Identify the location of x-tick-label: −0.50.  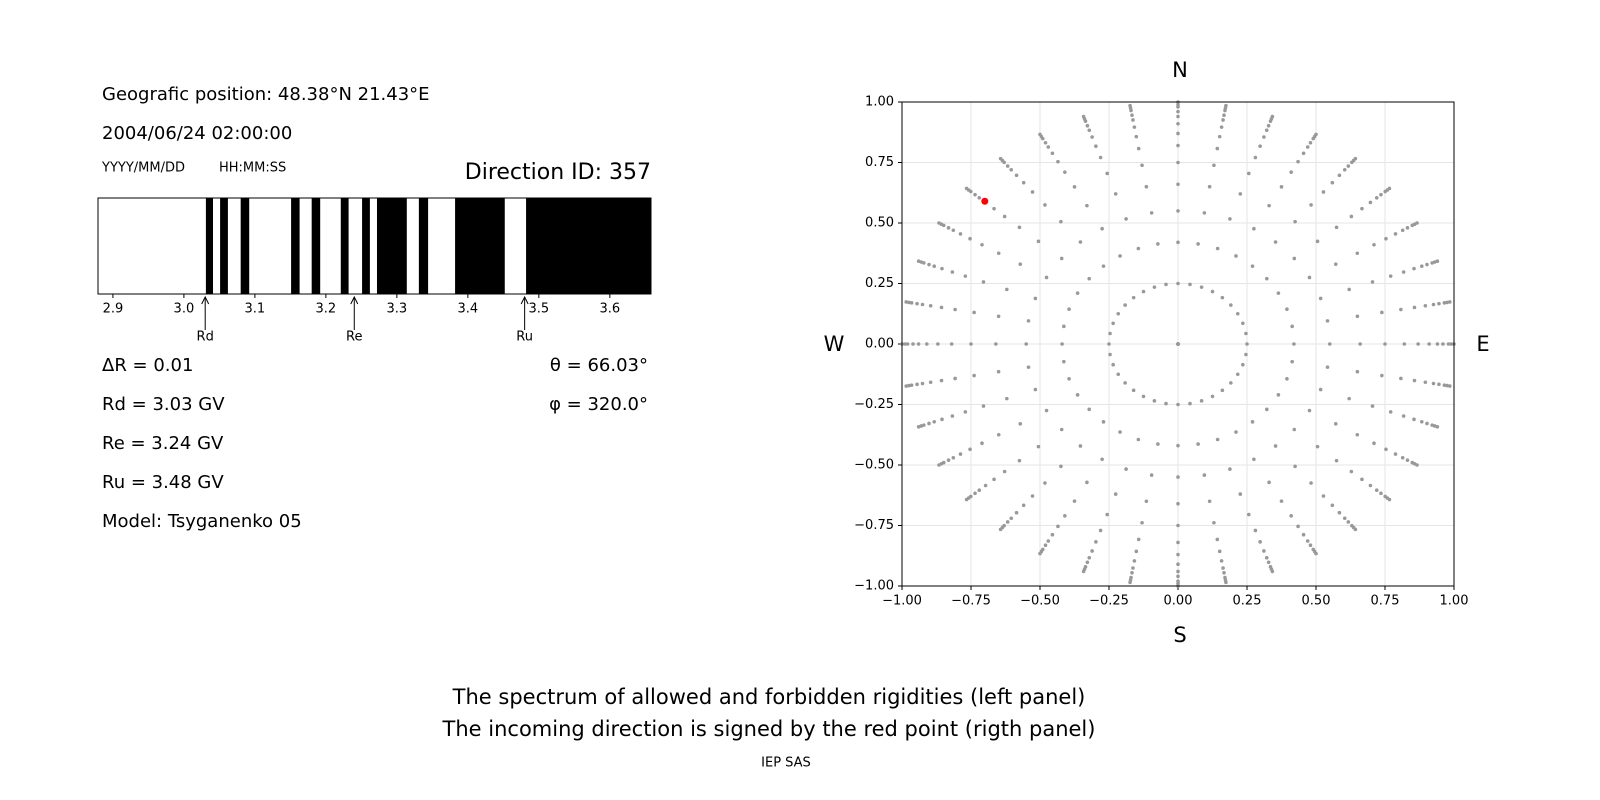
(1040, 601).